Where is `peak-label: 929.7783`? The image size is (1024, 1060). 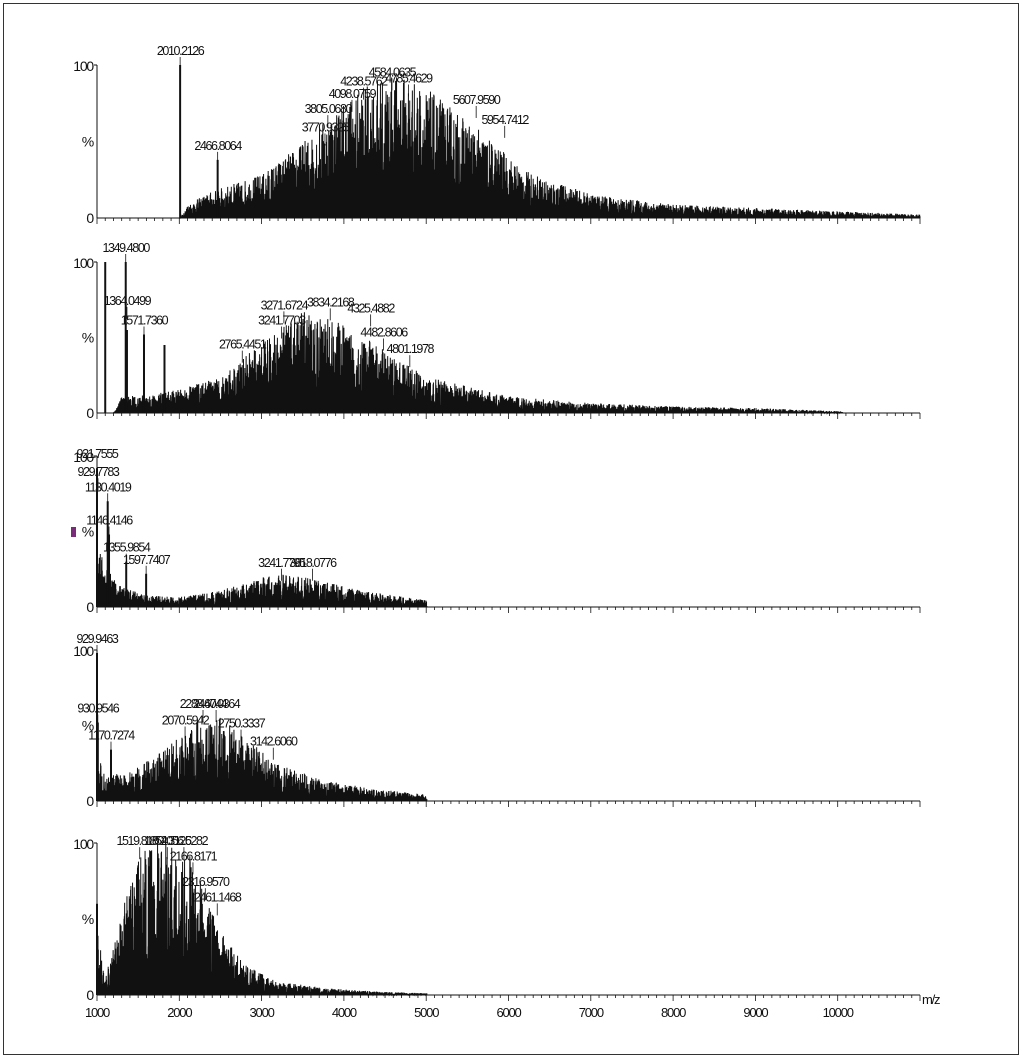 peak-label: 929.7783 is located at coordinates (99, 472).